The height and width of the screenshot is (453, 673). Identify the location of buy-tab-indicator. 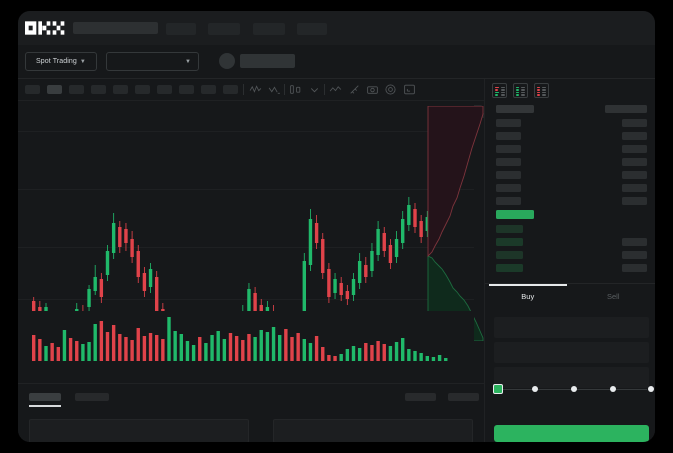
(528, 285).